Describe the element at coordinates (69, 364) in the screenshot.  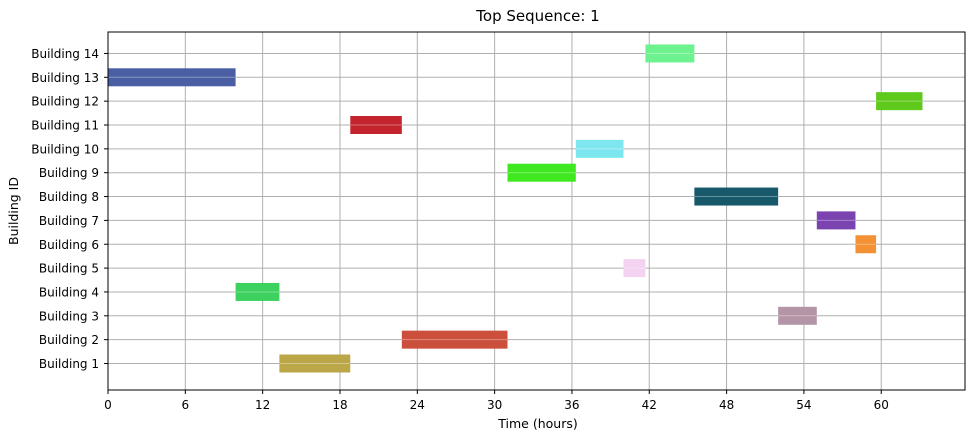
I see `y-tick-label: Building 1` at that location.